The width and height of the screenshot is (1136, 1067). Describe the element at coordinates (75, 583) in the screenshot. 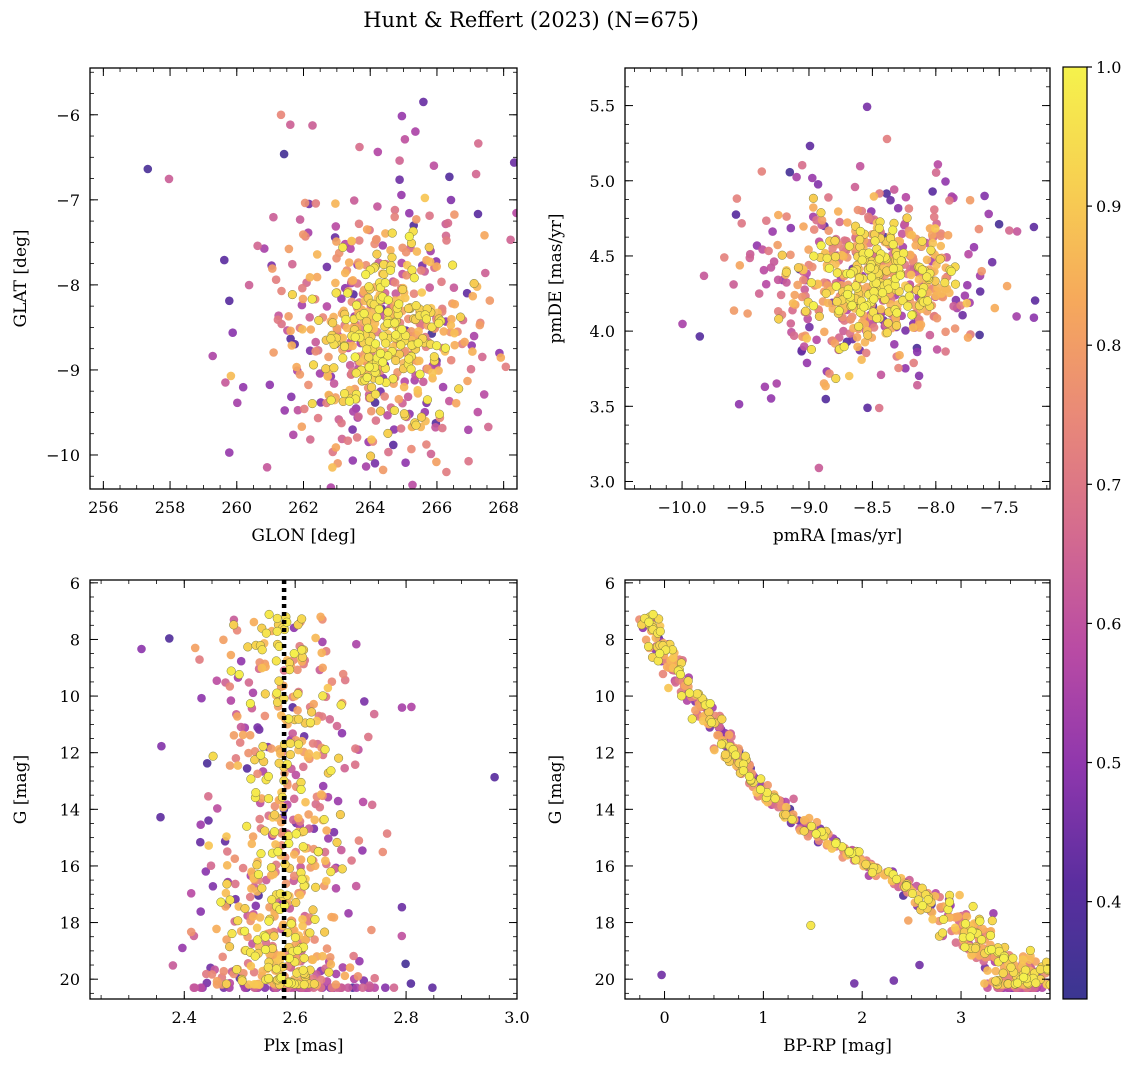

I see `y-tick-label: 6` at that location.